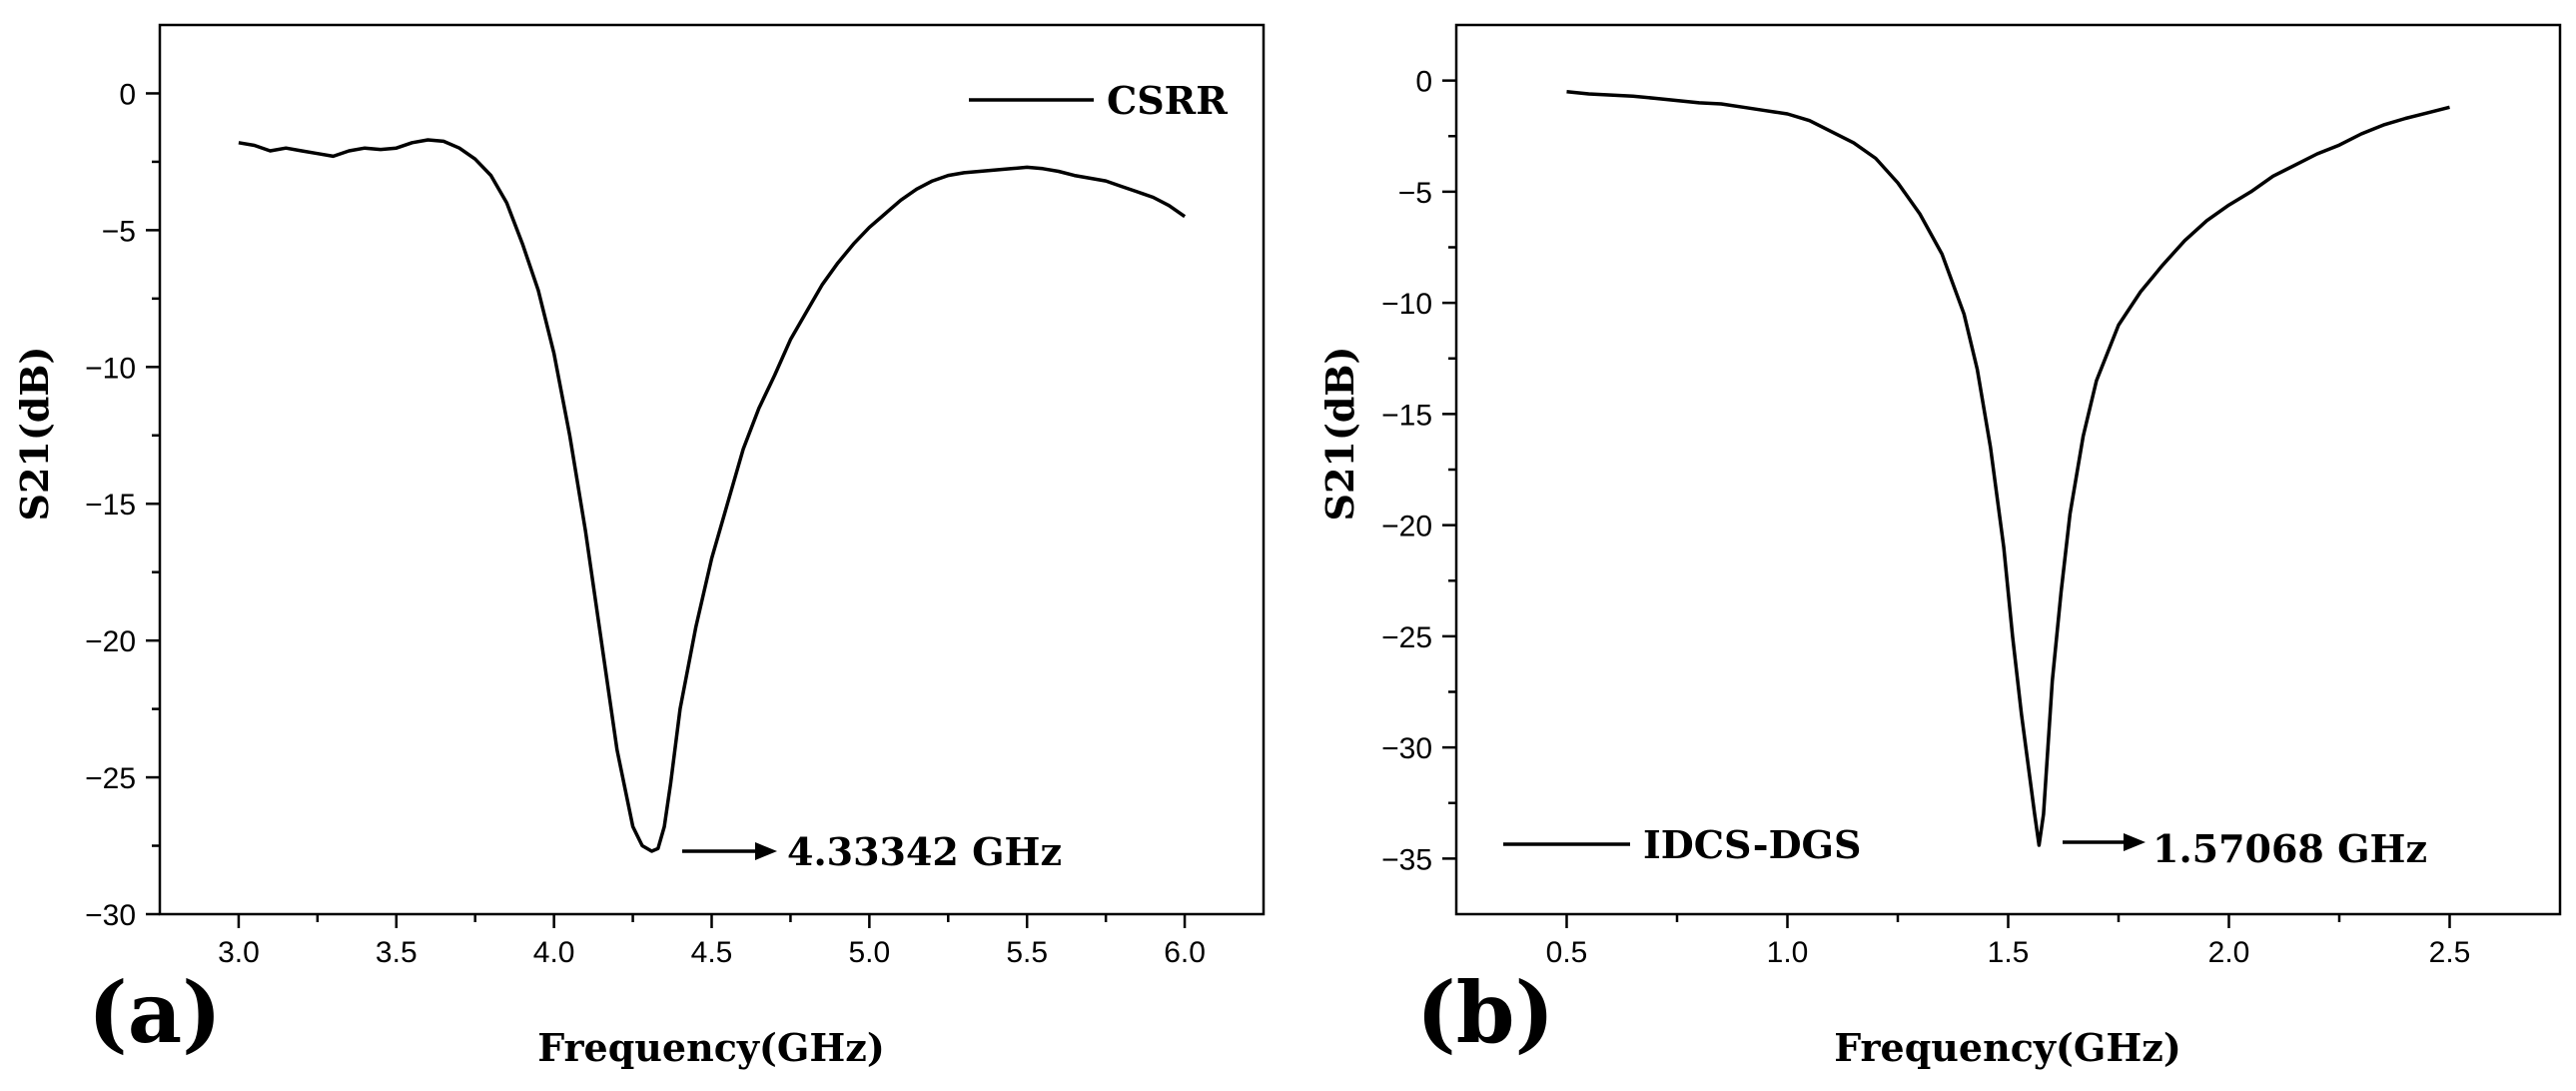 Image resolution: width=2576 pixels, height=1091 pixels. What do you see at coordinates (554, 952) in the screenshot?
I see `x-tick-label: 4.0` at bounding box center [554, 952].